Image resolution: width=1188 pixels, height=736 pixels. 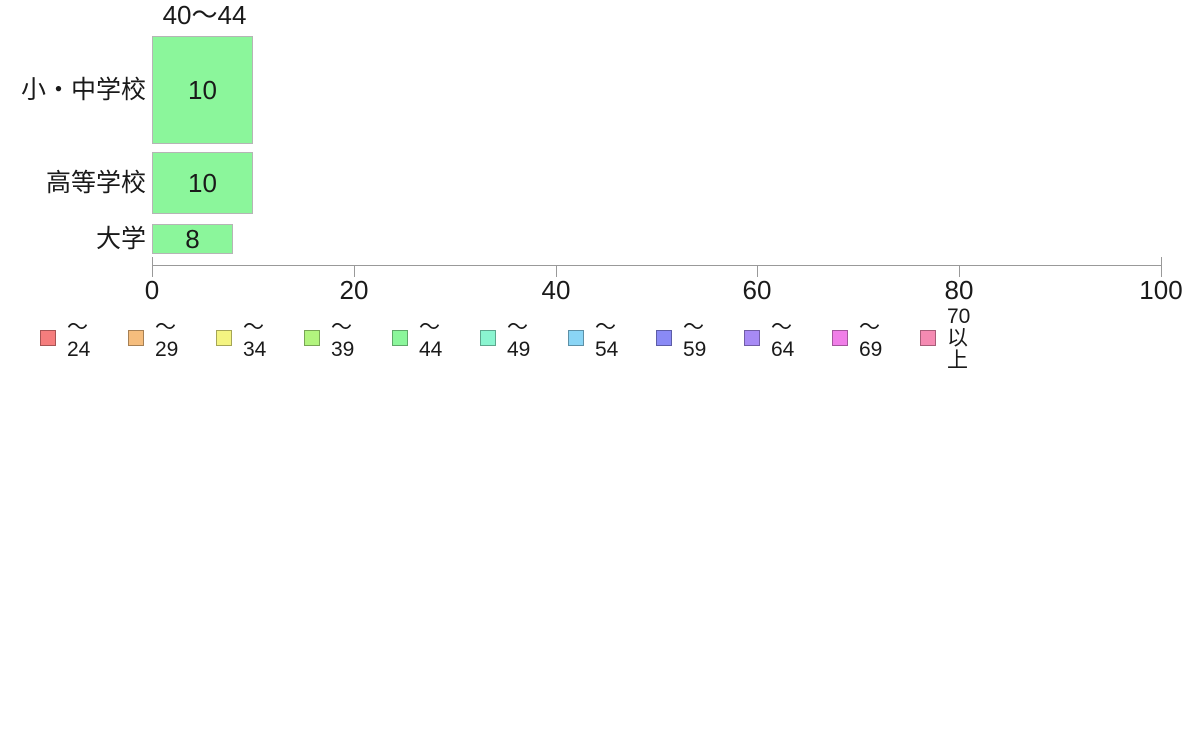 What do you see at coordinates (657, 265) in the screenshot?
I see `x-axis-line` at bounding box center [657, 265].